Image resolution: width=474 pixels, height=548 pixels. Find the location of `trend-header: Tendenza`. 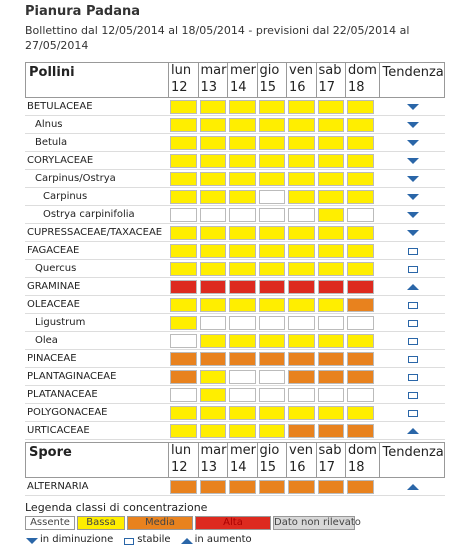

trend-header: Tendenza is located at coordinates (413, 72).